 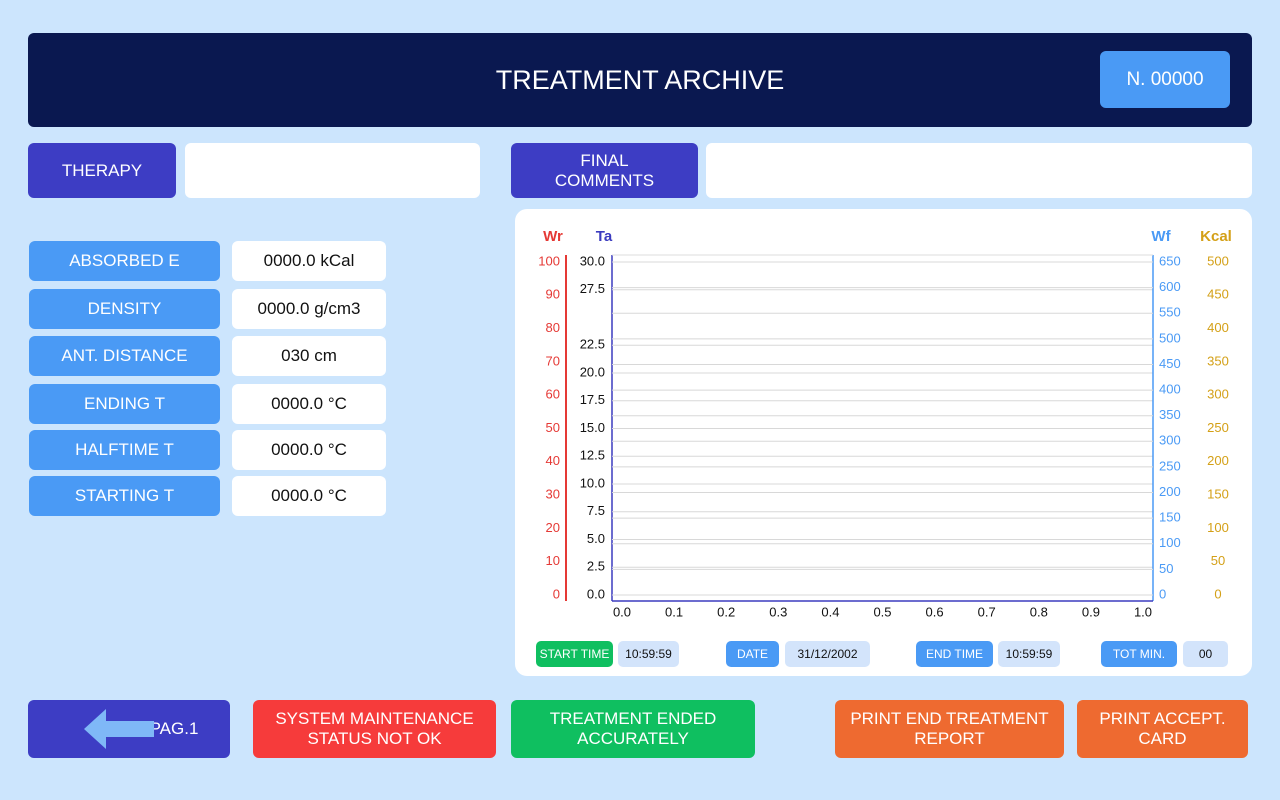 I want to click on header-bar: TREATMENT ARCHIVE, so click(x=640, y=80).